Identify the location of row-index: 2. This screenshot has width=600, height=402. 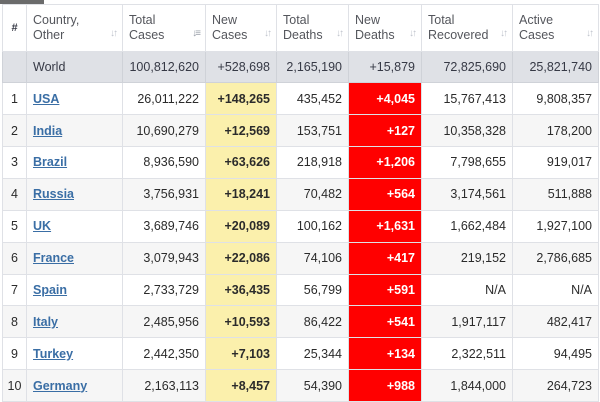
(14, 131).